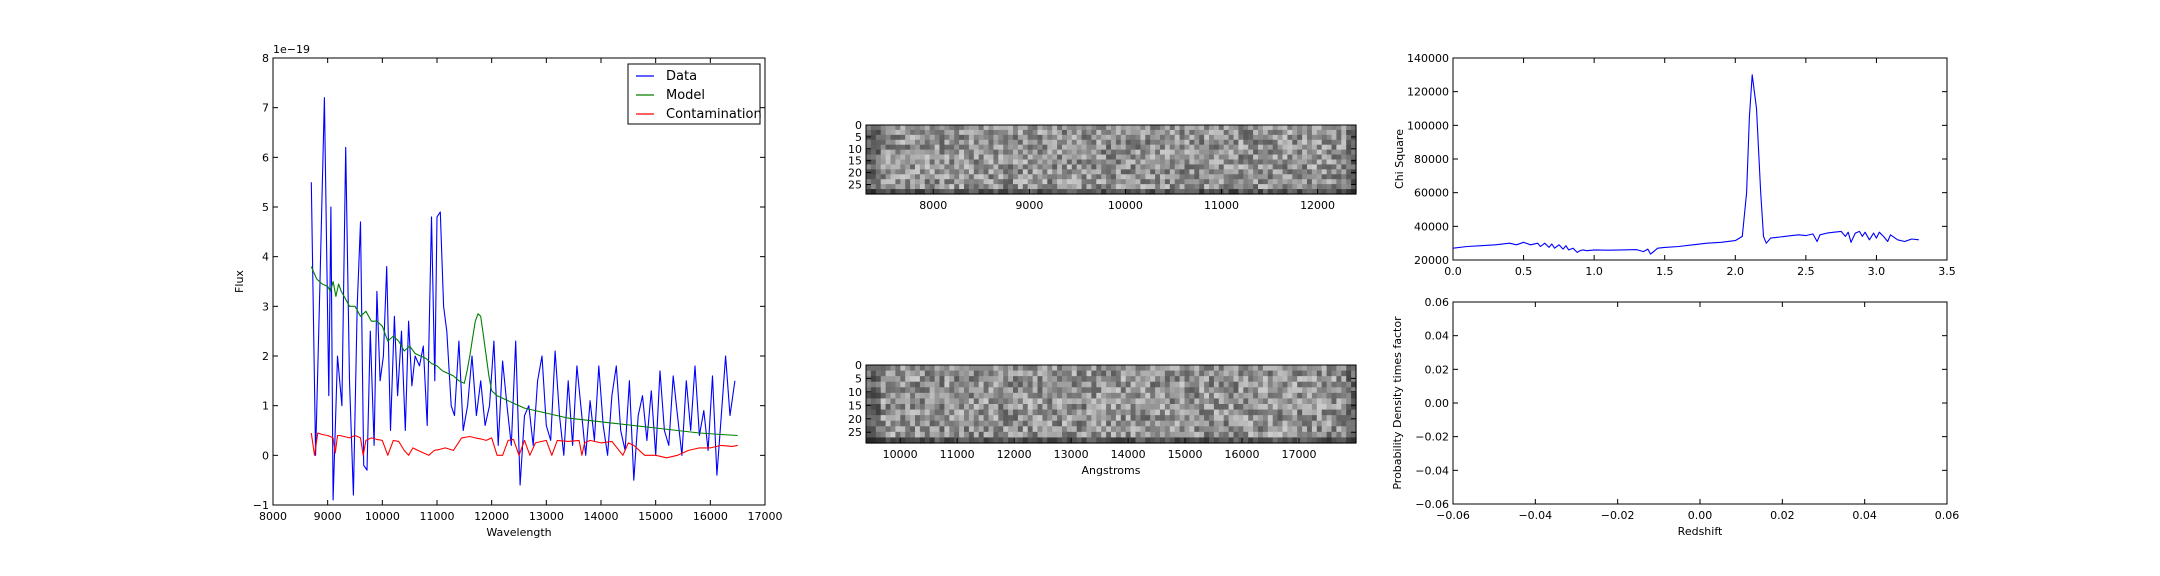 The height and width of the screenshot is (576, 2160). Describe the element at coordinates (714, 114) in the screenshot. I see `legend-label-contamination: Contamination` at that location.